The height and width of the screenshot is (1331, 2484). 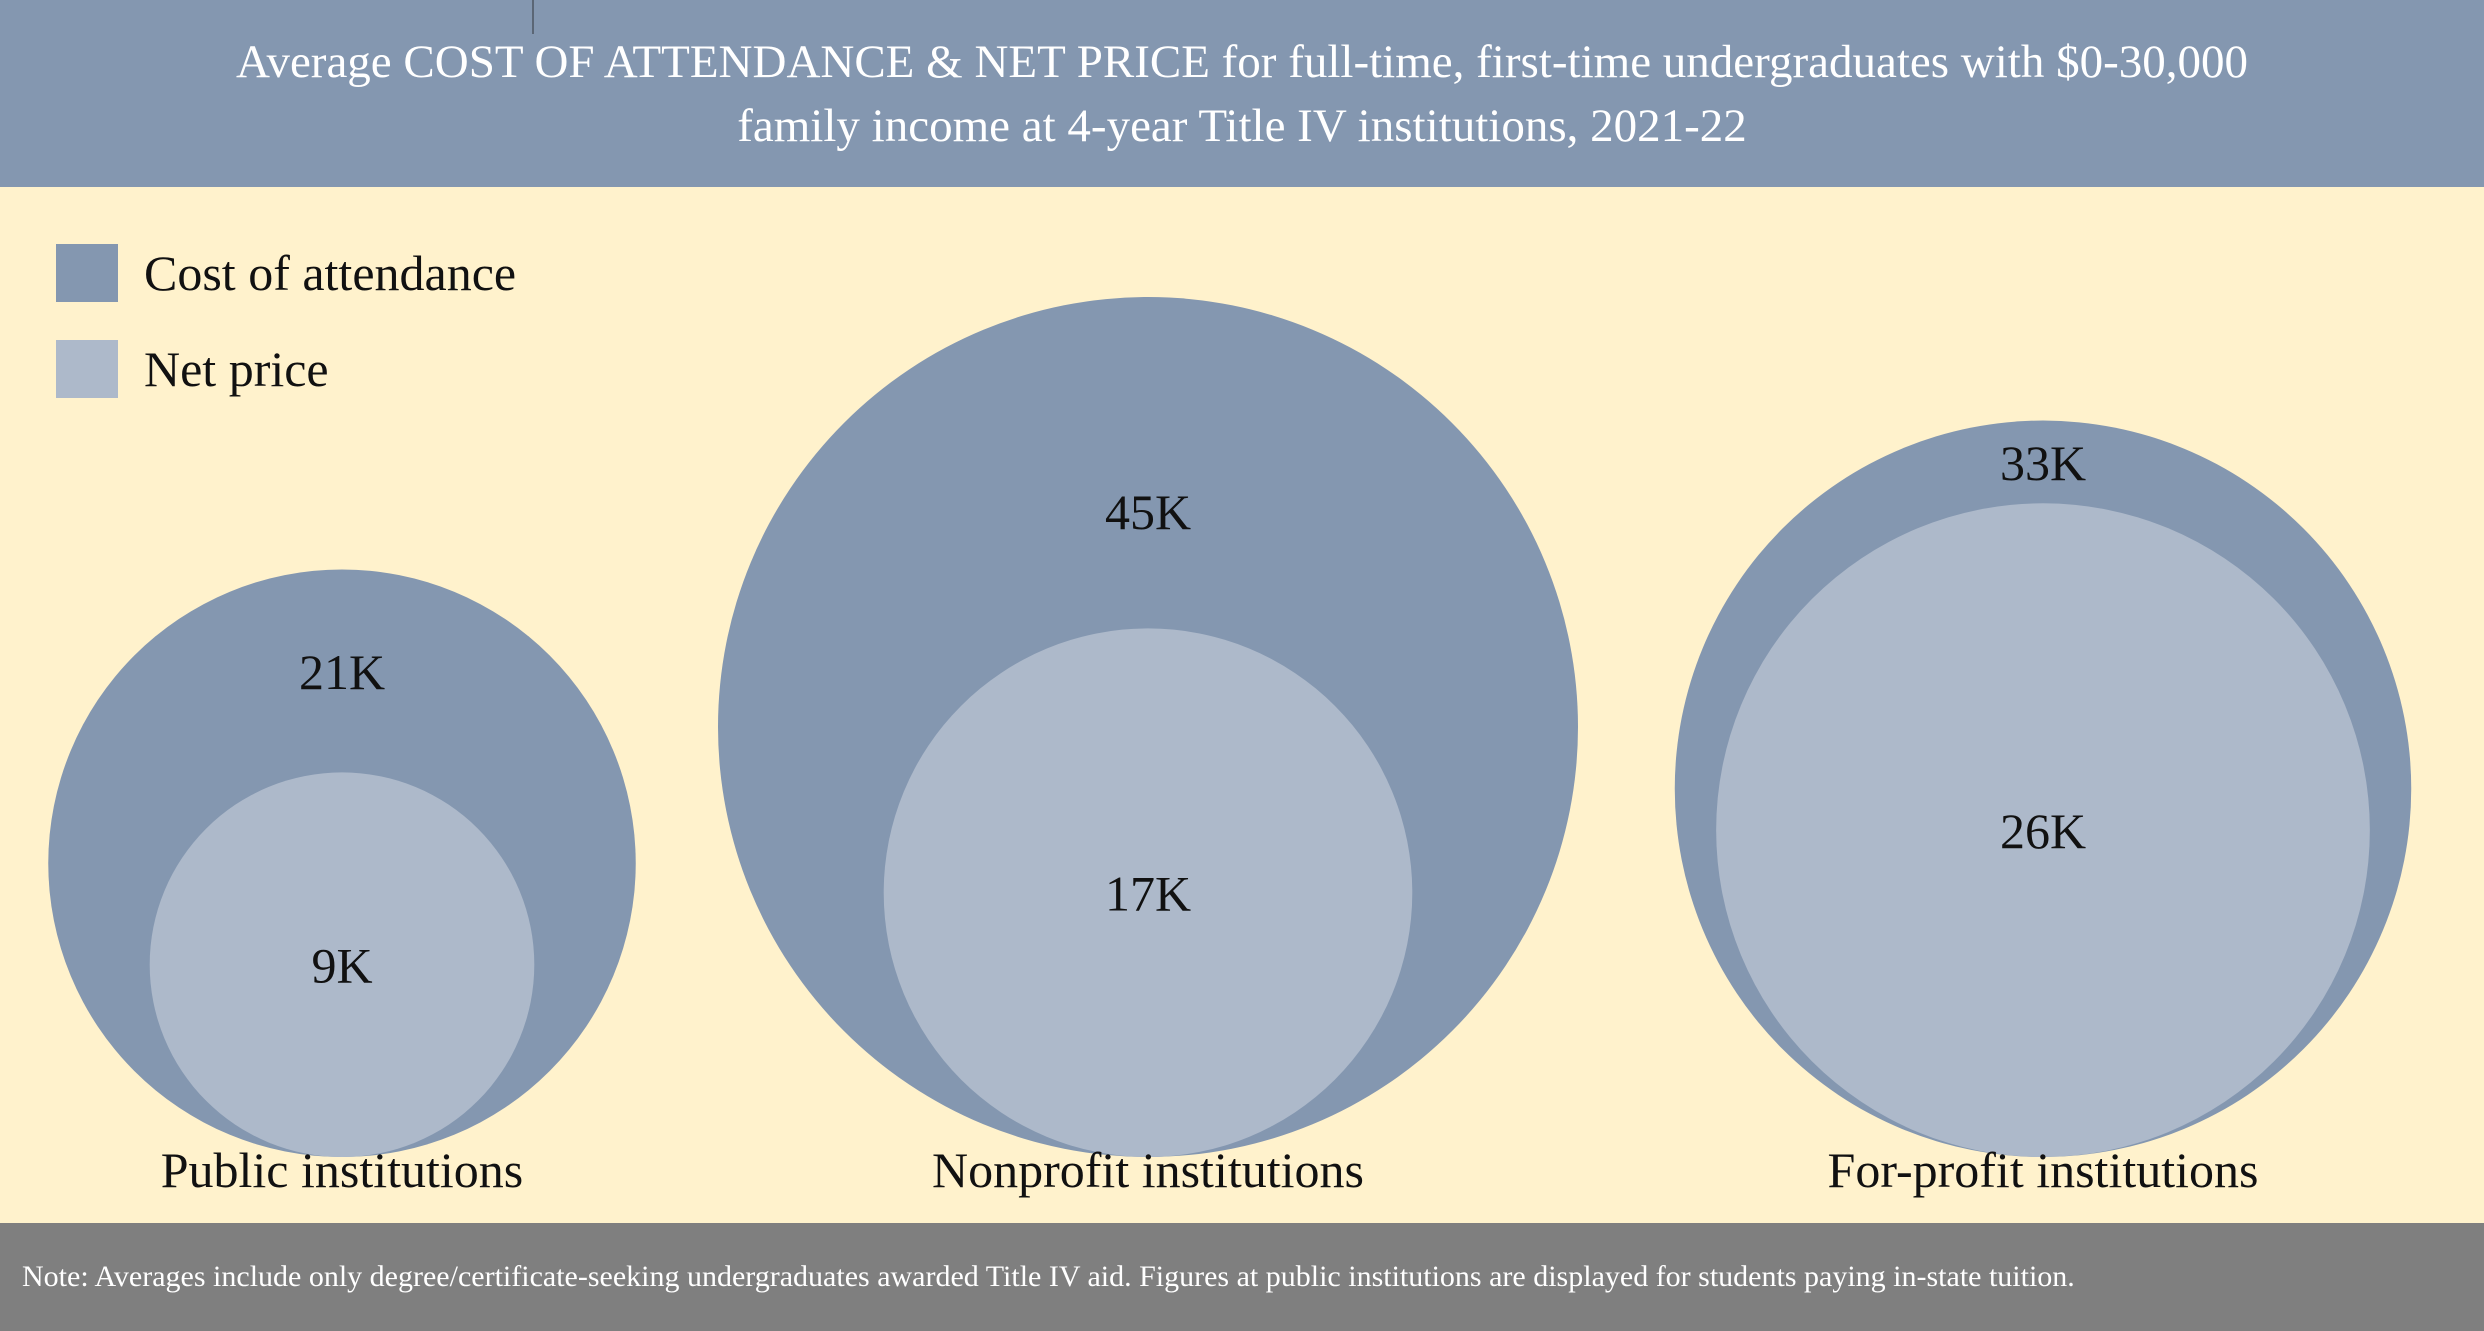 I want to click on data-label-net-nonprofit-institutions: 17K, so click(x=1148, y=894).